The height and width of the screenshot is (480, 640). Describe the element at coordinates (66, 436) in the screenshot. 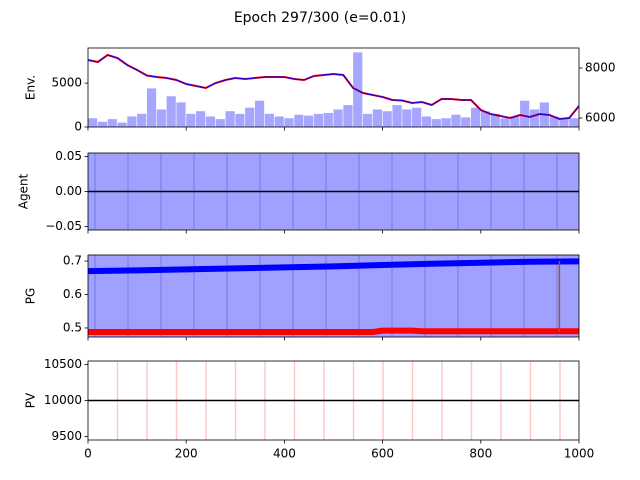

I see `y-tick-label: 9500` at that location.